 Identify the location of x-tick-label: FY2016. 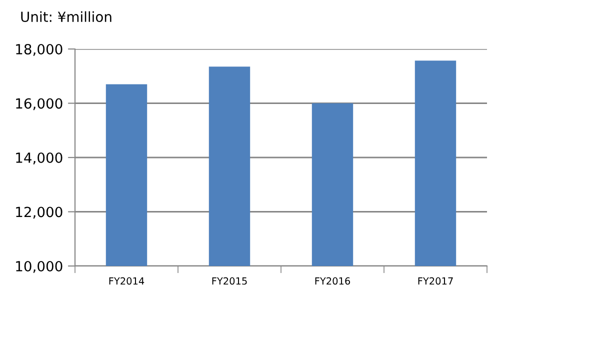
(332, 281).